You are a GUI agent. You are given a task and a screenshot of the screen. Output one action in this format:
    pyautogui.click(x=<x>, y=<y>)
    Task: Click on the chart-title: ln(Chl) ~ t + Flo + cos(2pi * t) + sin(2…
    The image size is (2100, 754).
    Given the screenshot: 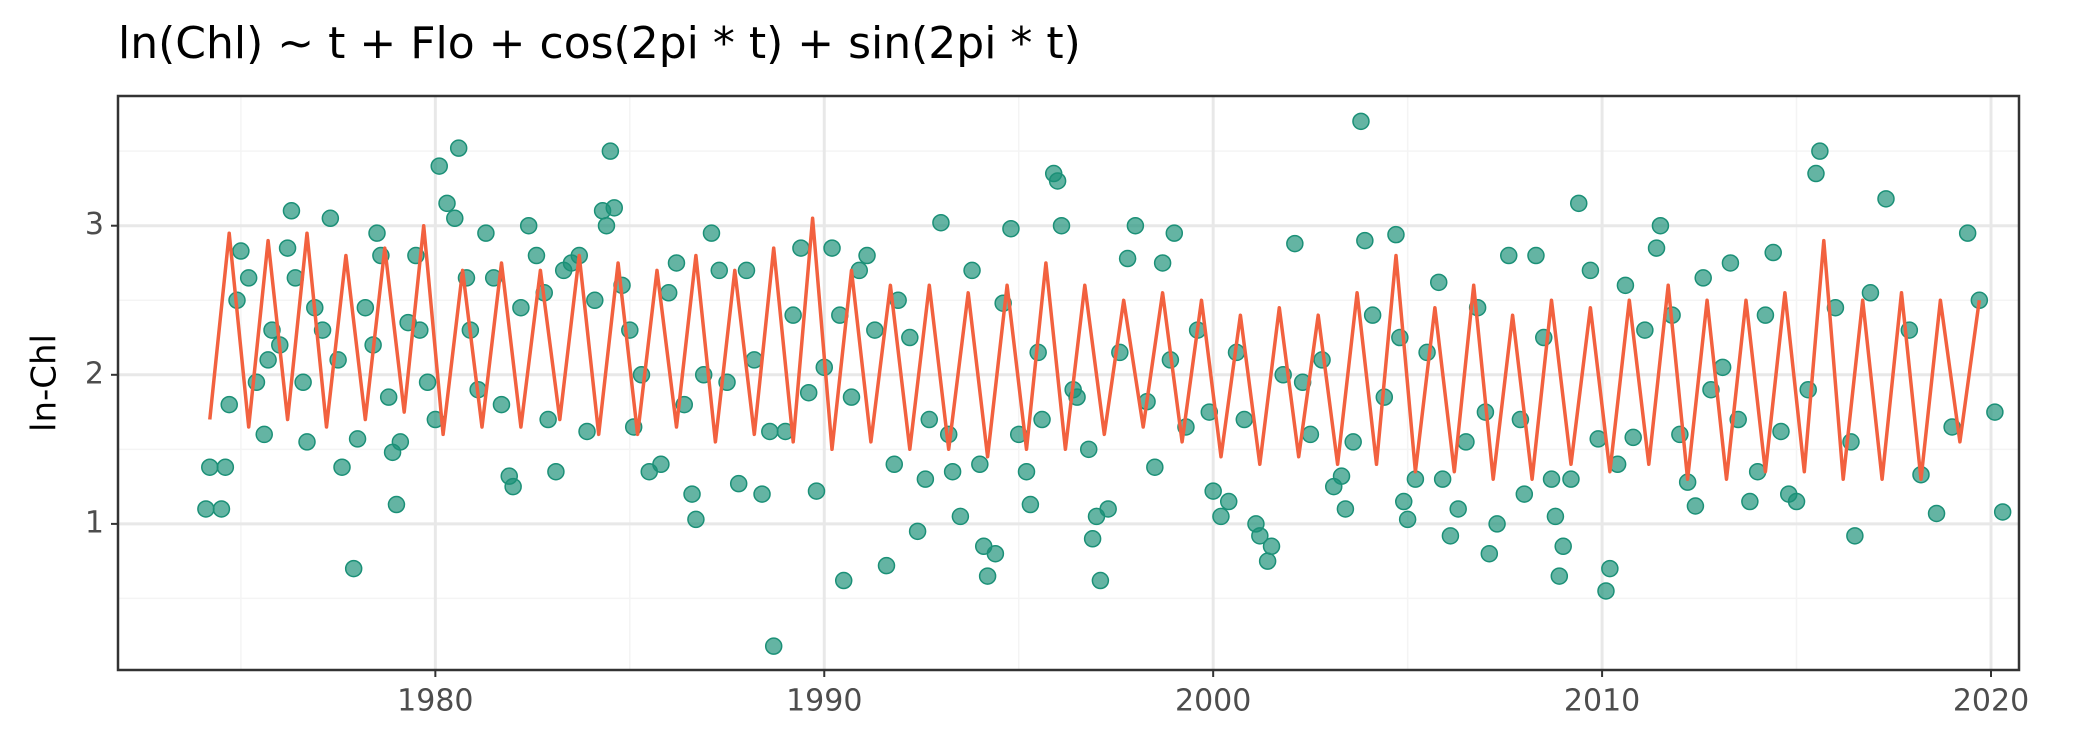 What is the action you would take?
    pyautogui.click(x=599, y=43)
    